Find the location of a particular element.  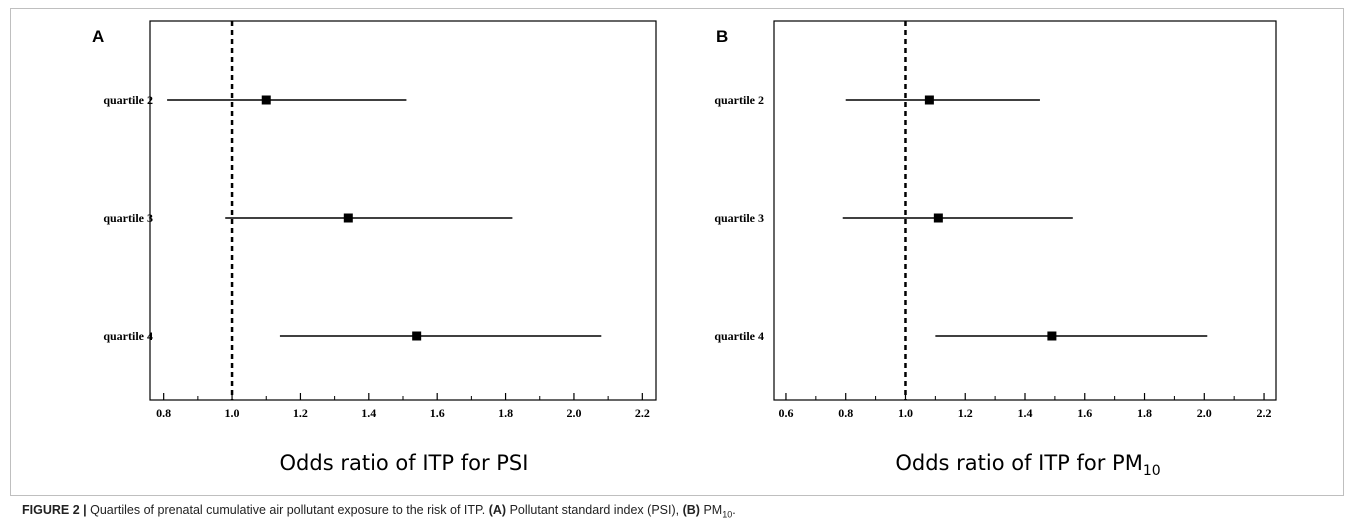

caption-b-tag: (B) is located at coordinates (691, 510).